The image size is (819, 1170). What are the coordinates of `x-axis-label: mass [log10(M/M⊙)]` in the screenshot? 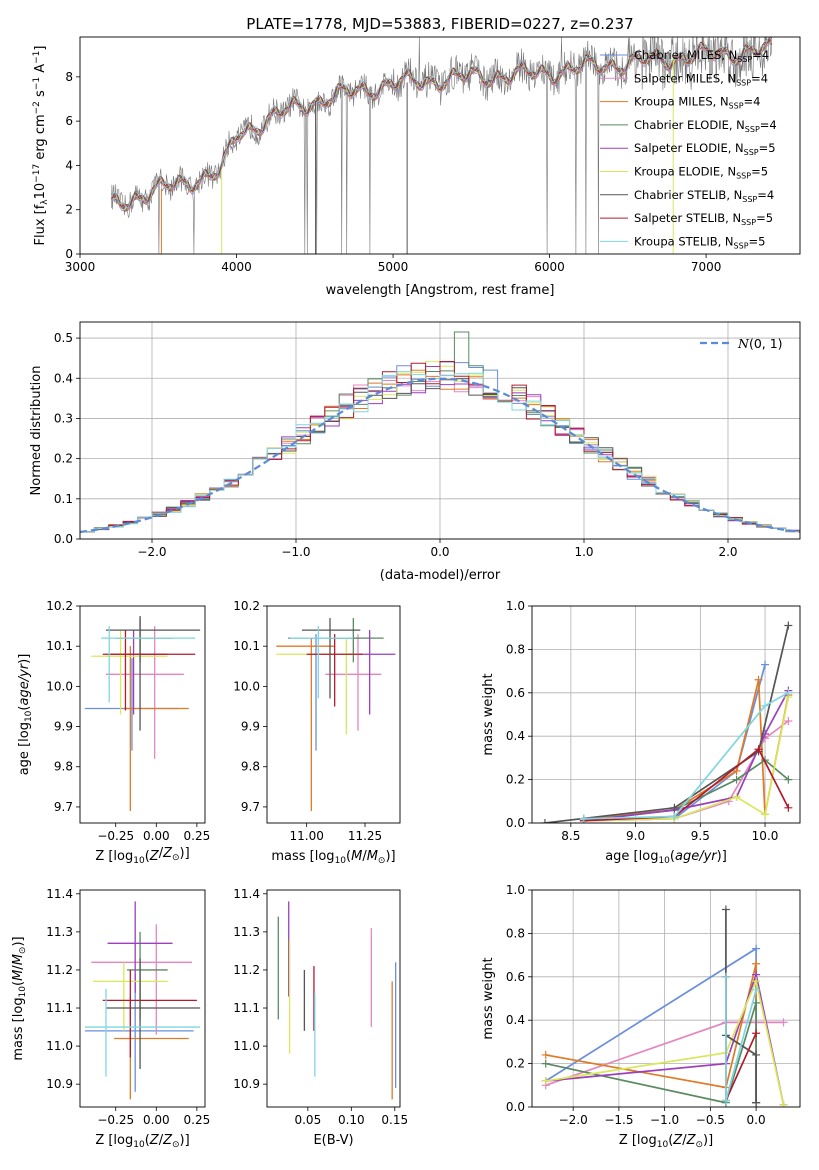 It's located at (333, 857).